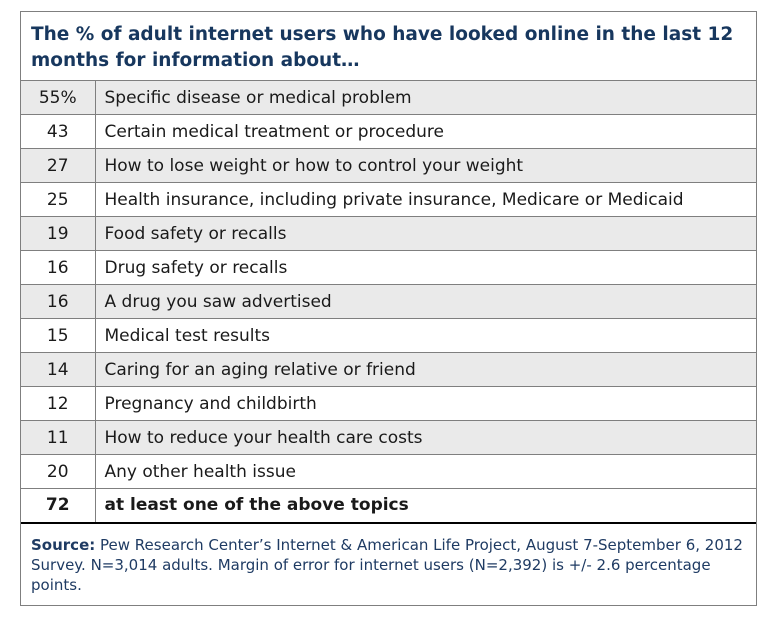  What do you see at coordinates (425, 233) in the screenshot?
I see `row-label: Food safety or recalls` at bounding box center [425, 233].